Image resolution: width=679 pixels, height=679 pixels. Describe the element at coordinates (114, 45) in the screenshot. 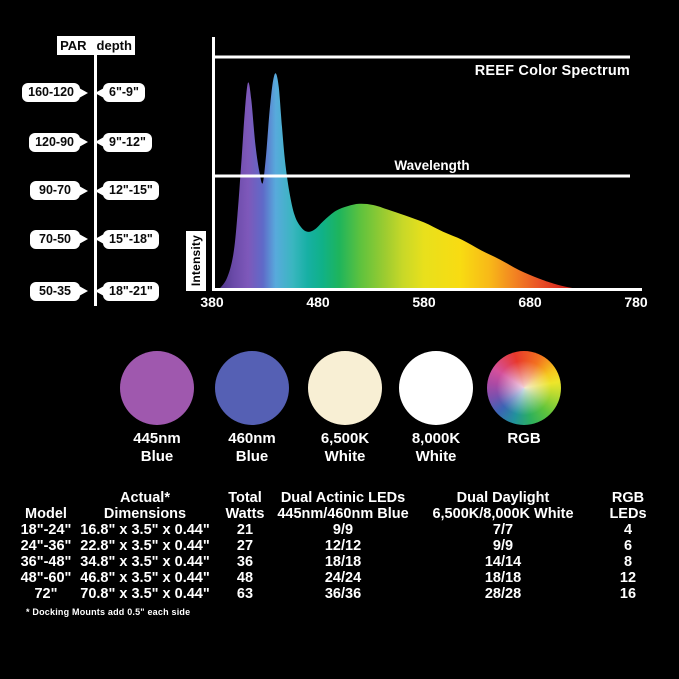

I see `depth-header-label: depth` at that location.